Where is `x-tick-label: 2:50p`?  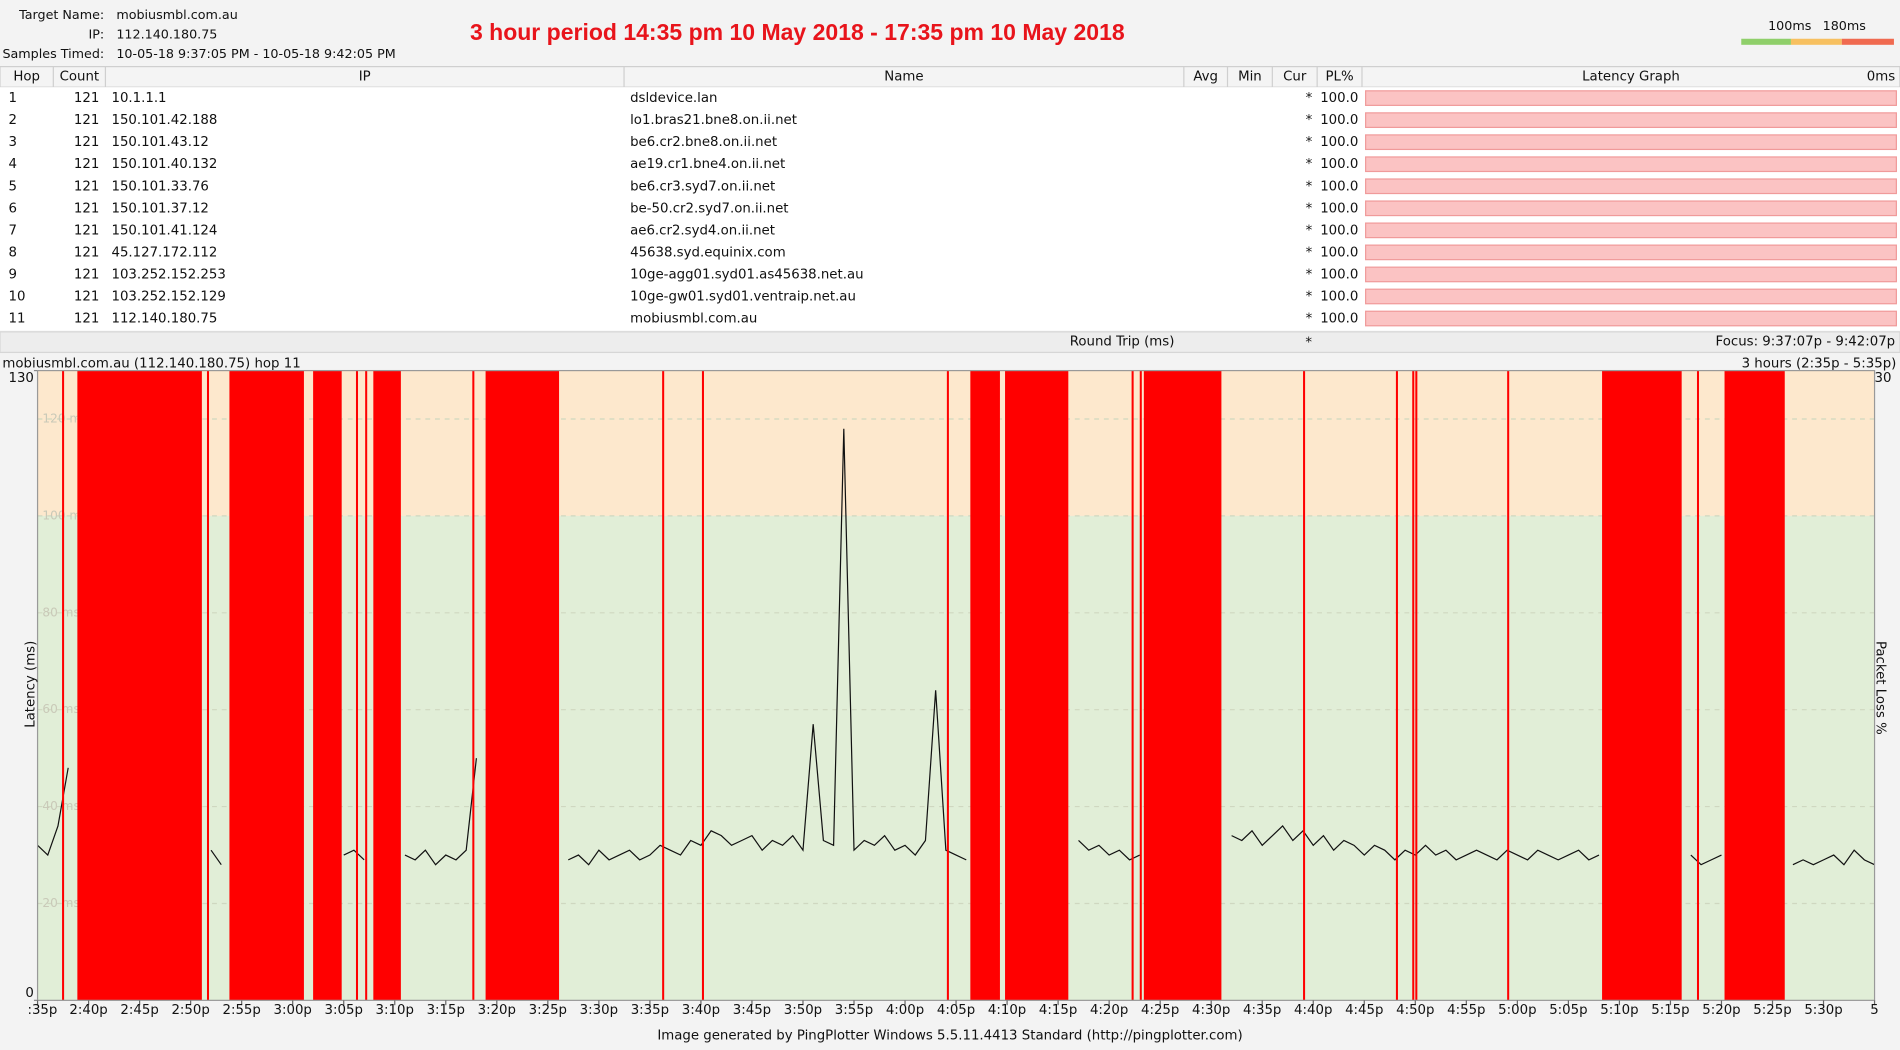 x-tick-label: 2:50p is located at coordinates (190, 1010).